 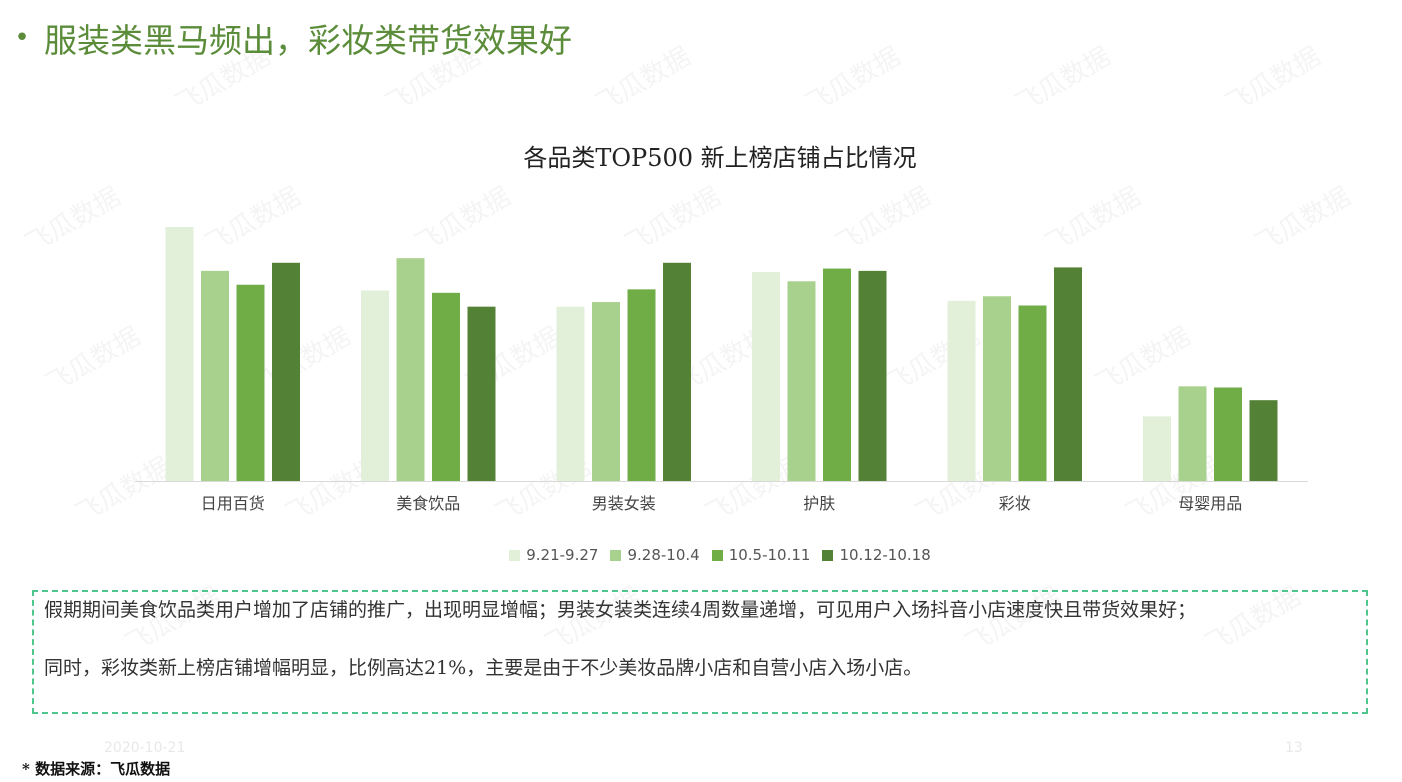 I want to click on legend-item: 10.12-10.18, so click(x=876, y=555).